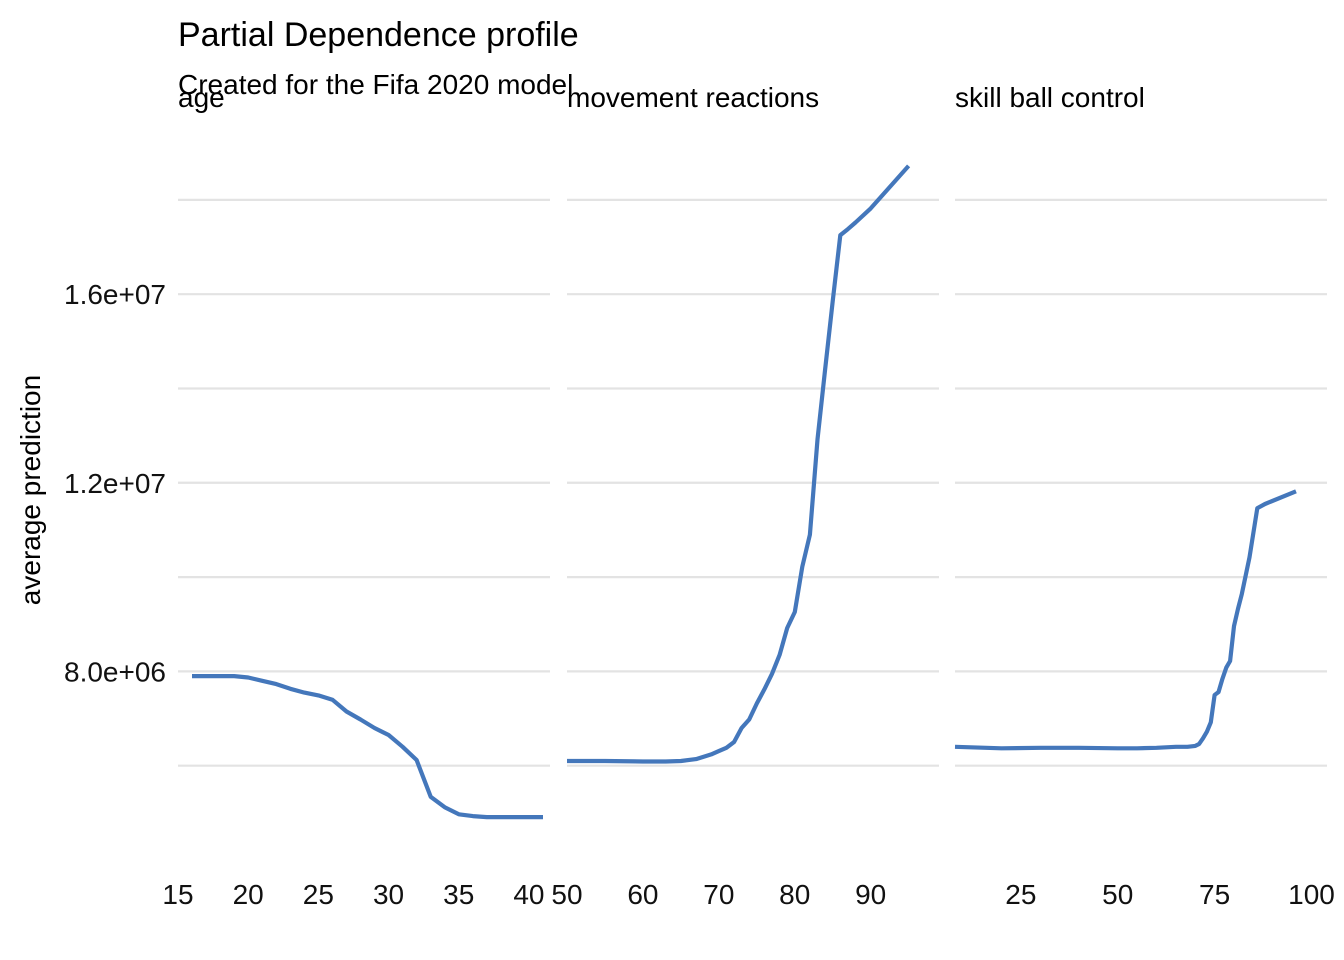  I want to click on facet-label: movement reactions, so click(693, 97).